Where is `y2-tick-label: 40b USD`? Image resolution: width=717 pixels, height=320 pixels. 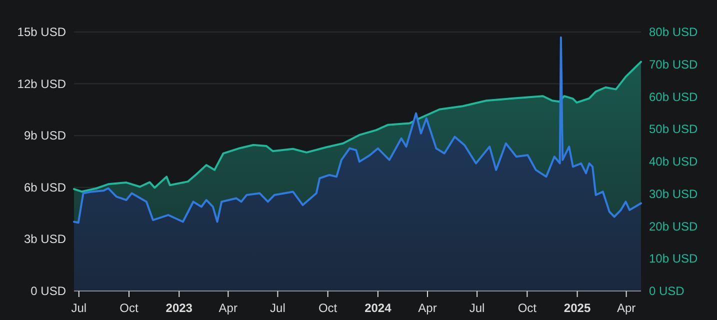 y2-tick-label: 40b USD is located at coordinates (673, 161).